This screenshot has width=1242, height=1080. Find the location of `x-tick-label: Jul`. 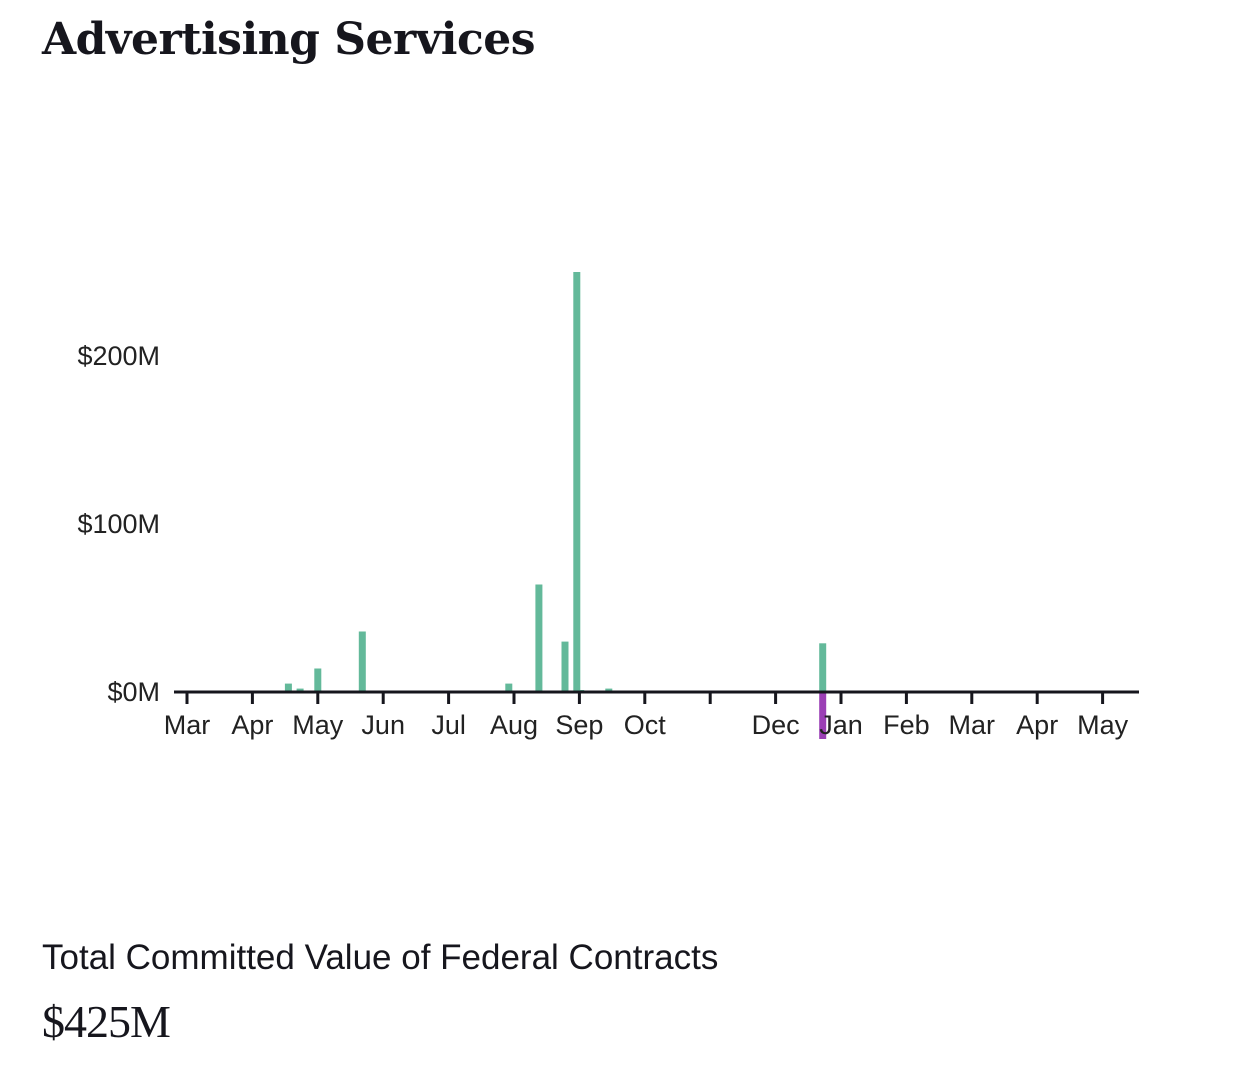

x-tick-label: Jul is located at coordinates (448, 725).